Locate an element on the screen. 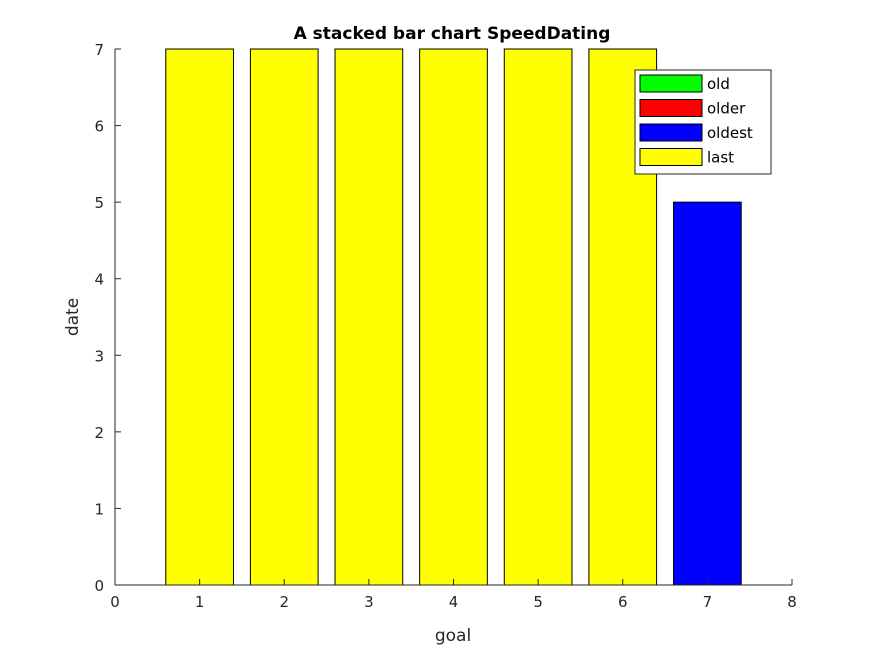  legend-label-last: last is located at coordinates (720, 158).